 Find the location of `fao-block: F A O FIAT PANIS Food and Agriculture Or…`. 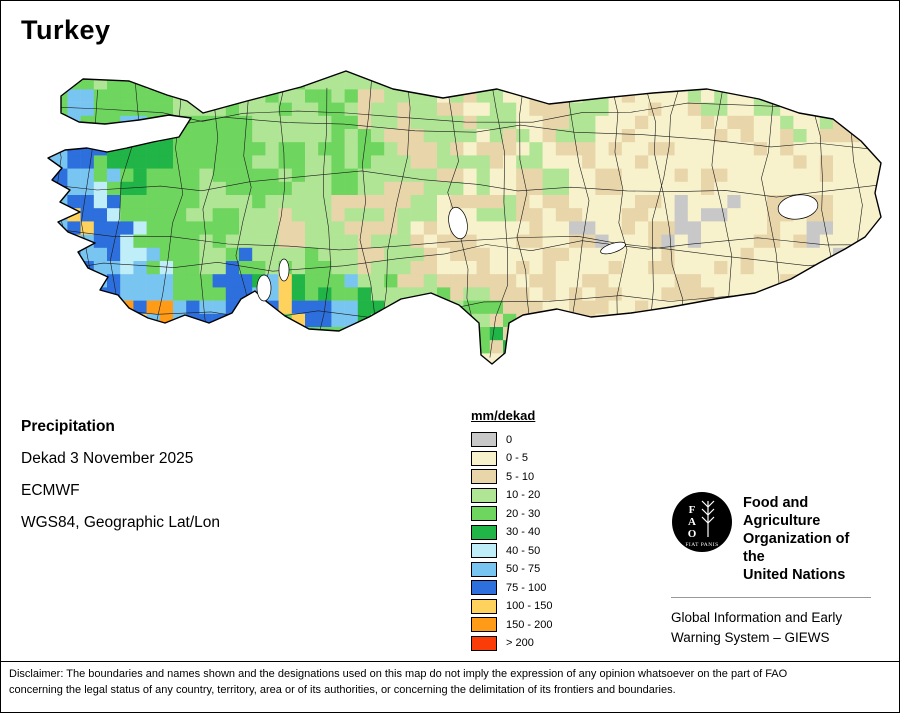

fao-block: F A O FIAT PANIS Food and Agriculture Or… is located at coordinates (771, 569).